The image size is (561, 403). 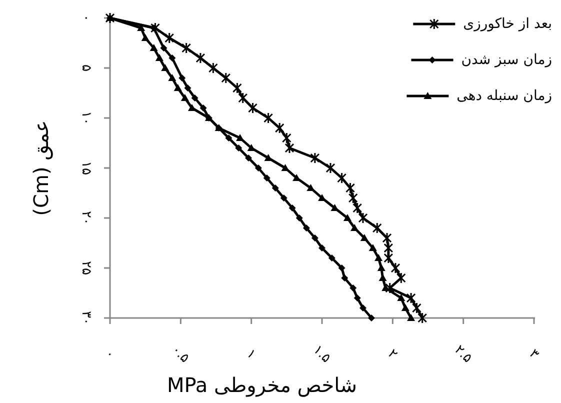 I want to click on legend-label: زمان سنبله دهی, so click(x=504, y=96).